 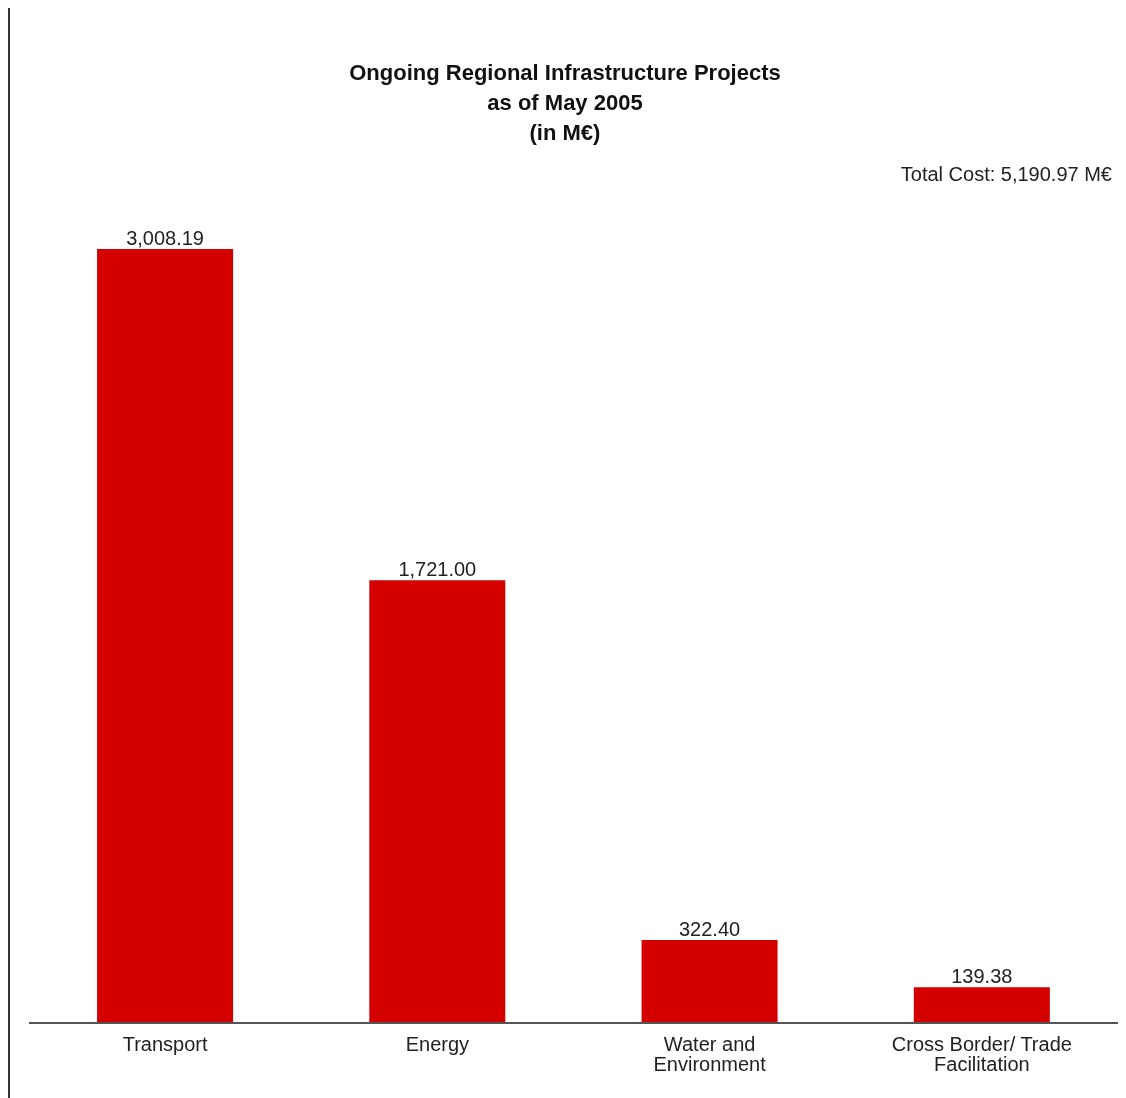 What do you see at coordinates (437, 1044) in the screenshot?
I see `x-tick-label: Energy` at bounding box center [437, 1044].